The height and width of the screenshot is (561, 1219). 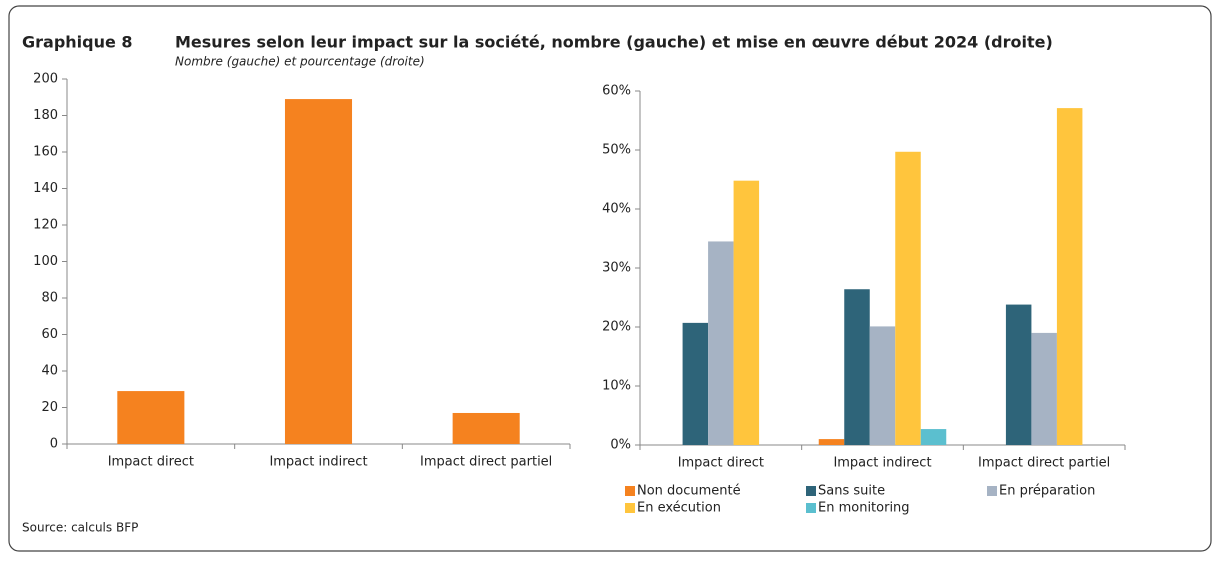 I want to click on y-tick-label: 40, so click(x=49, y=371).